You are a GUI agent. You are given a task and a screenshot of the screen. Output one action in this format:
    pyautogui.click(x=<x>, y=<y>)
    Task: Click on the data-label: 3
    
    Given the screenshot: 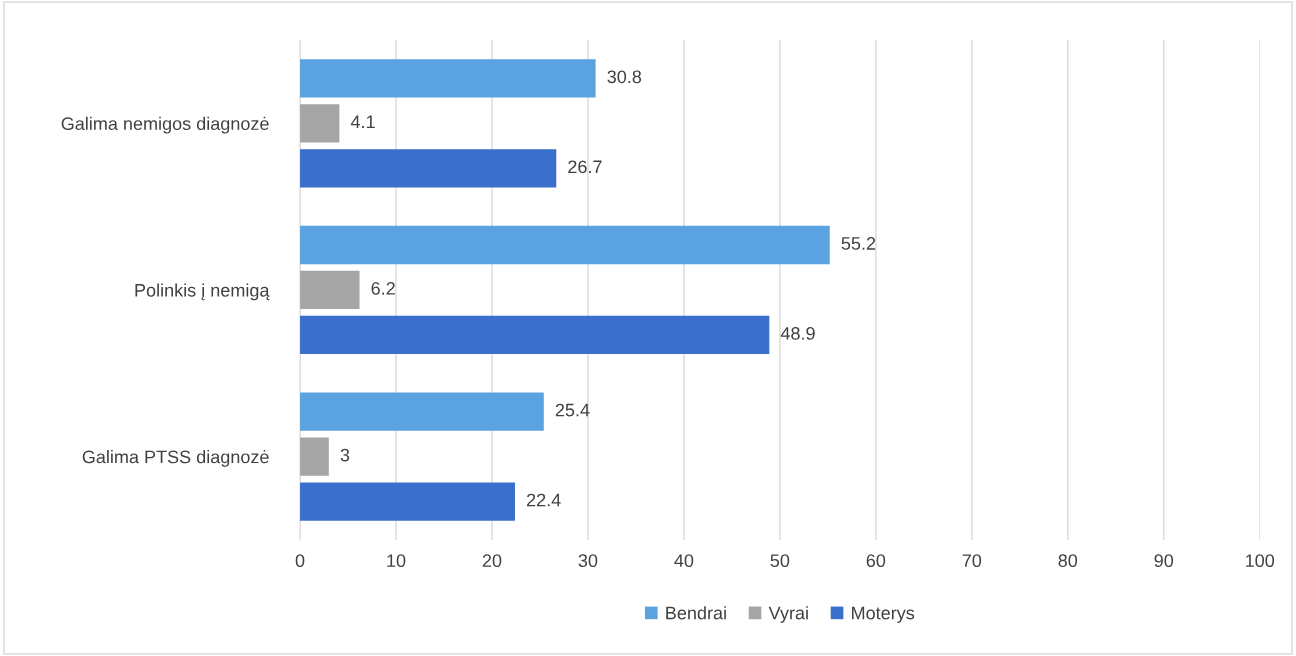 What is the action you would take?
    pyautogui.click(x=345, y=455)
    